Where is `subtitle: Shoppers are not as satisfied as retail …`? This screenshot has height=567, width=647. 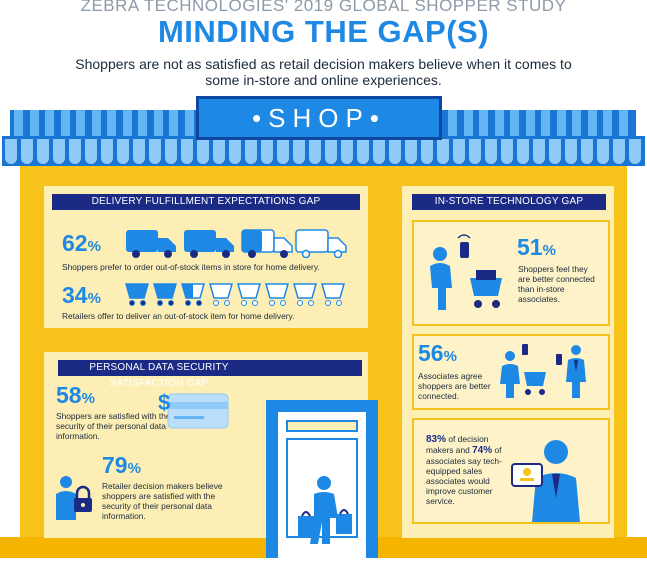
subtitle: Shoppers are not as satisfied as retail … is located at coordinates (323, 72).